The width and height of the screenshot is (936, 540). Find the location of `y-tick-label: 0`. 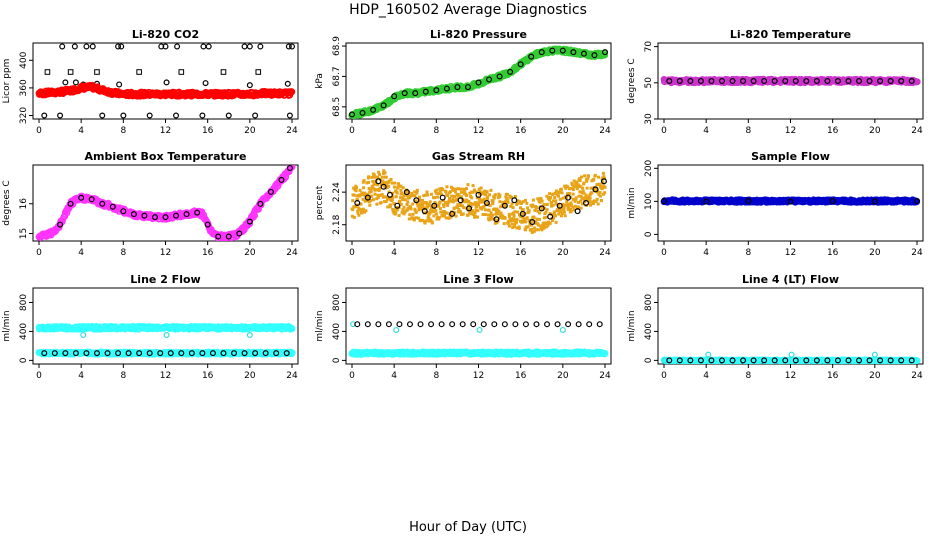

y-tick-label: 0 is located at coordinates (649, 234).